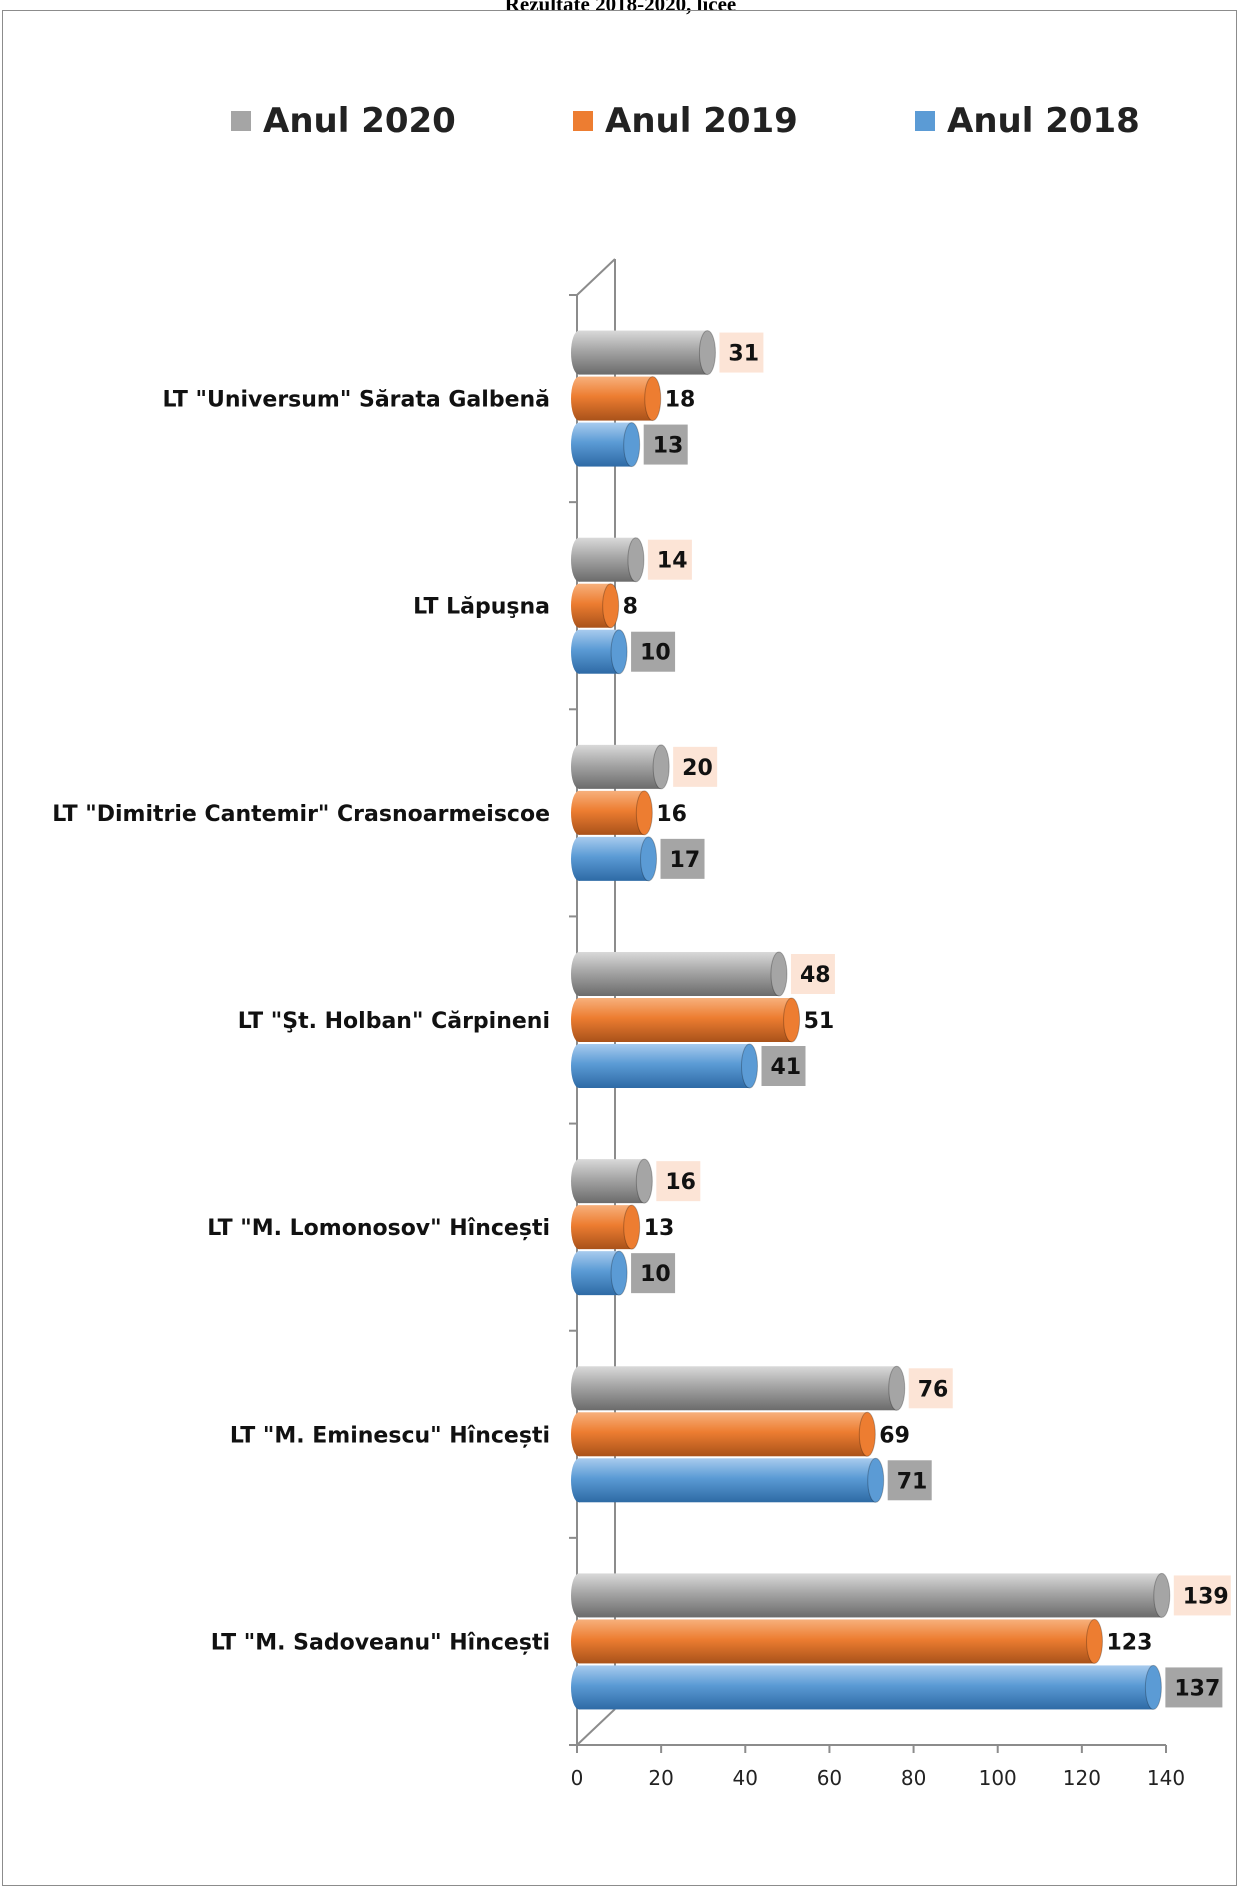  Describe the element at coordinates (596, 277) in the screenshot. I see `top-depth-edge` at that location.